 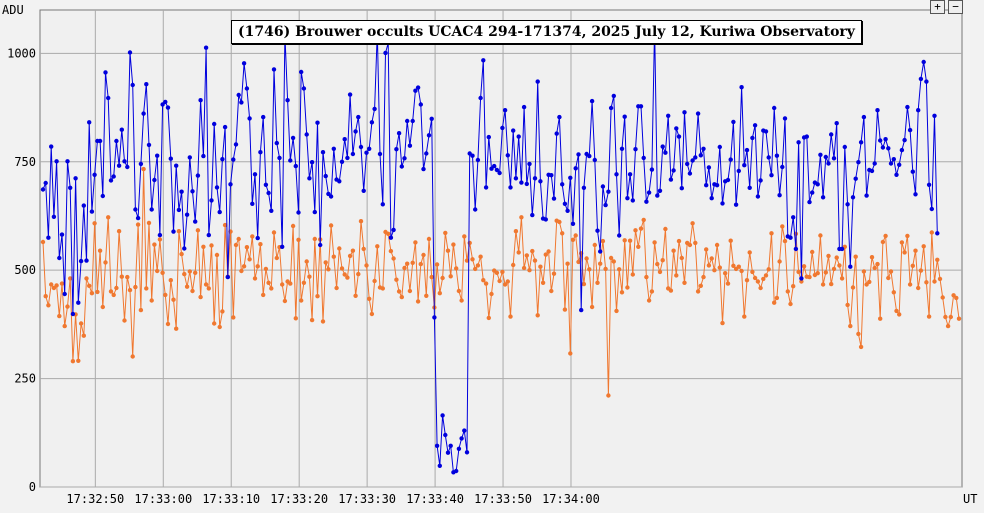 I want to click on zoom-out-button: −, so click(x=955, y=7).